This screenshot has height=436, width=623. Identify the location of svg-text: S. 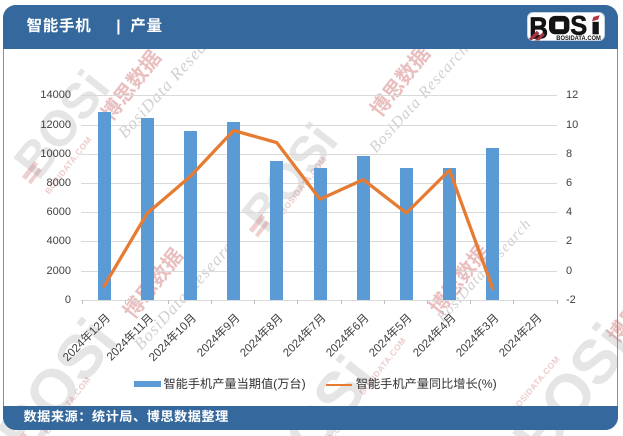
(578, 26).